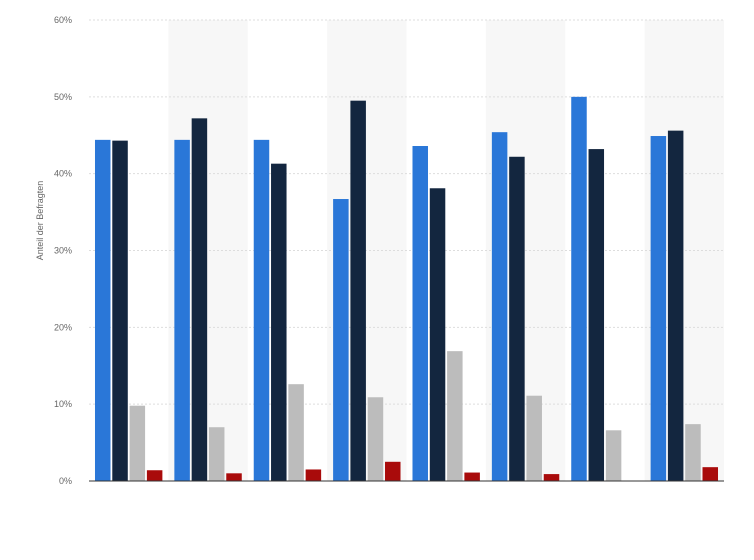 This screenshot has width=754, height=560. Describe the element at coordinates (63, 327) in the screenshot. I see `y-tick-label: 20%` at that location.